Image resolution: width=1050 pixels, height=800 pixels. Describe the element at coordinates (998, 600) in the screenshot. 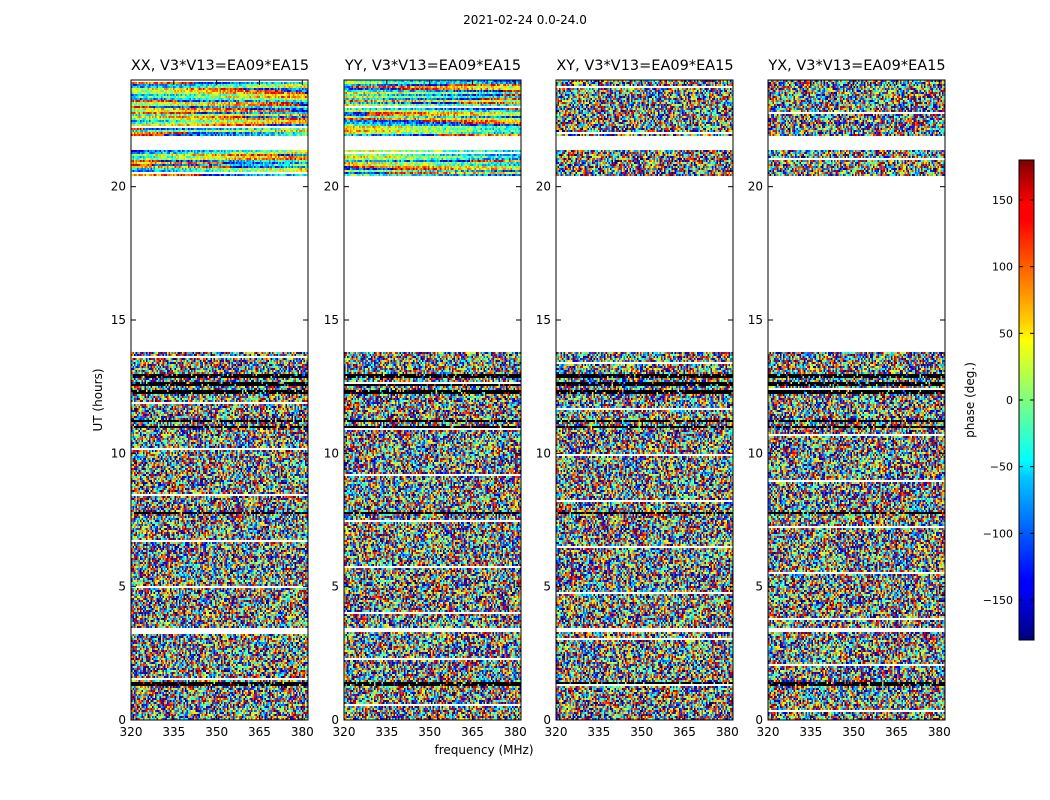

I see `colorbar-tick-label: −150` at that location.